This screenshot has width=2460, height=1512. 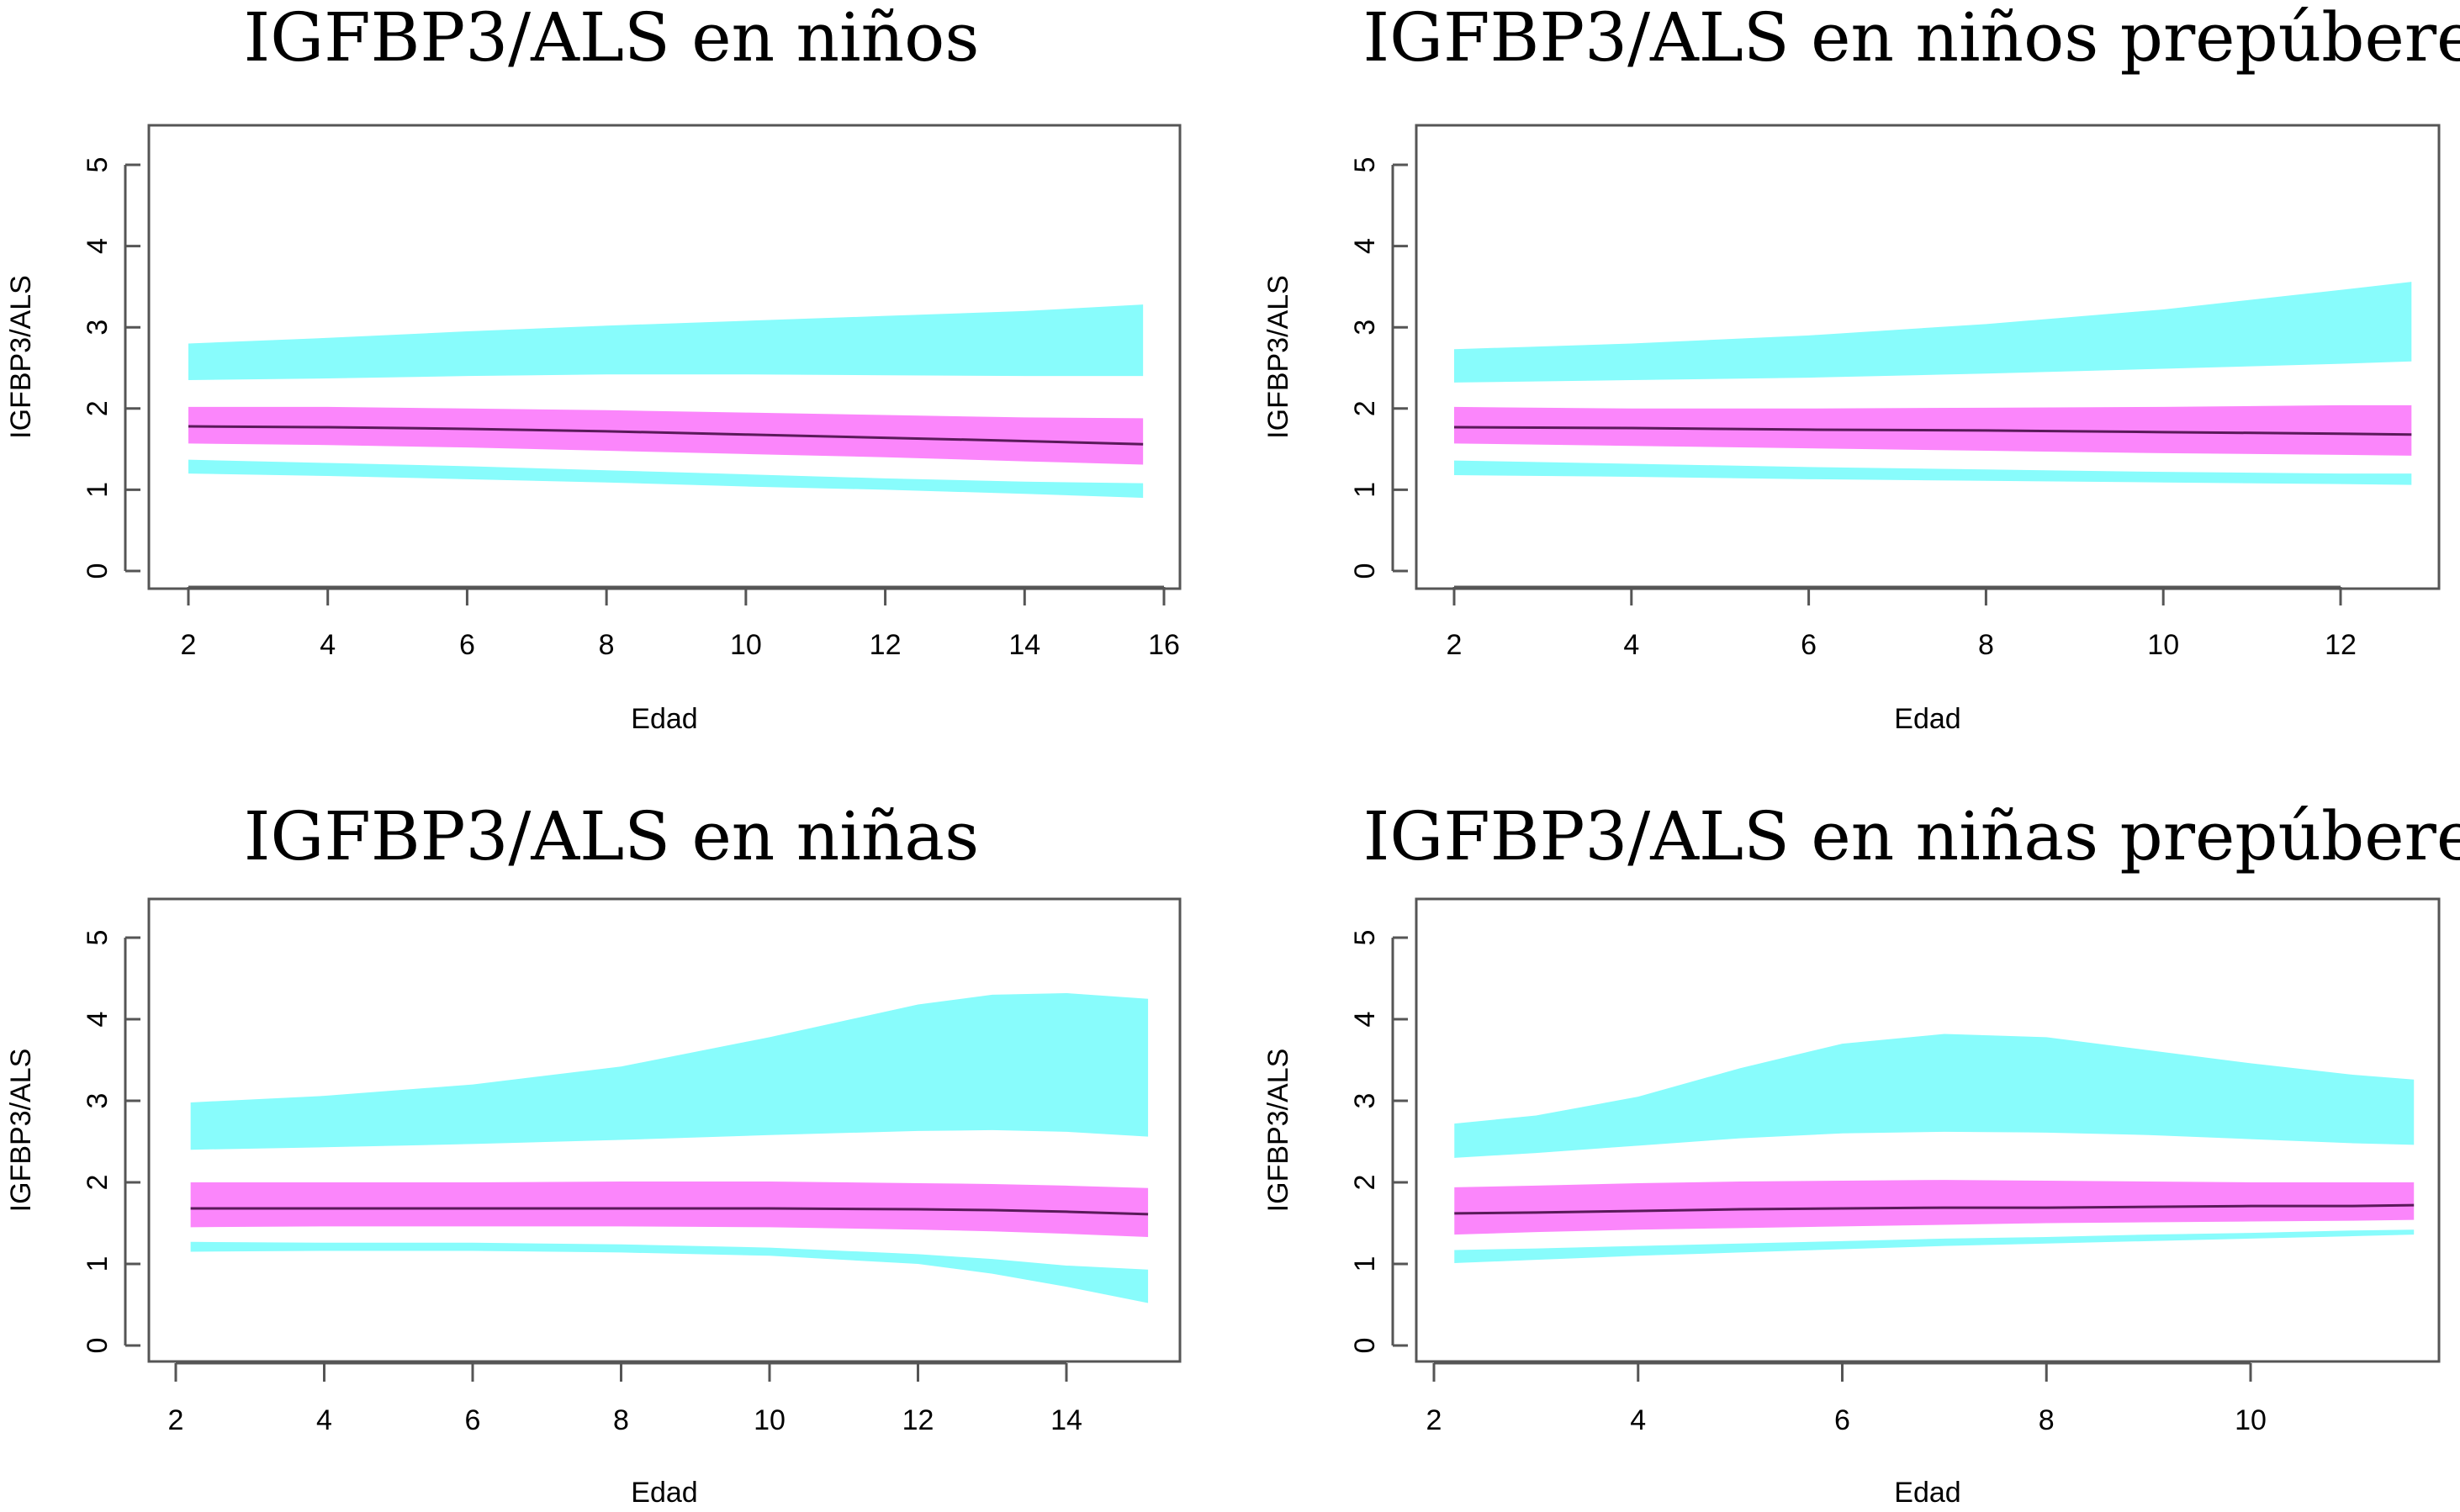 I want to click on chart-title: IGFBP3/ALS en niñas, so click(x=611, y=836).